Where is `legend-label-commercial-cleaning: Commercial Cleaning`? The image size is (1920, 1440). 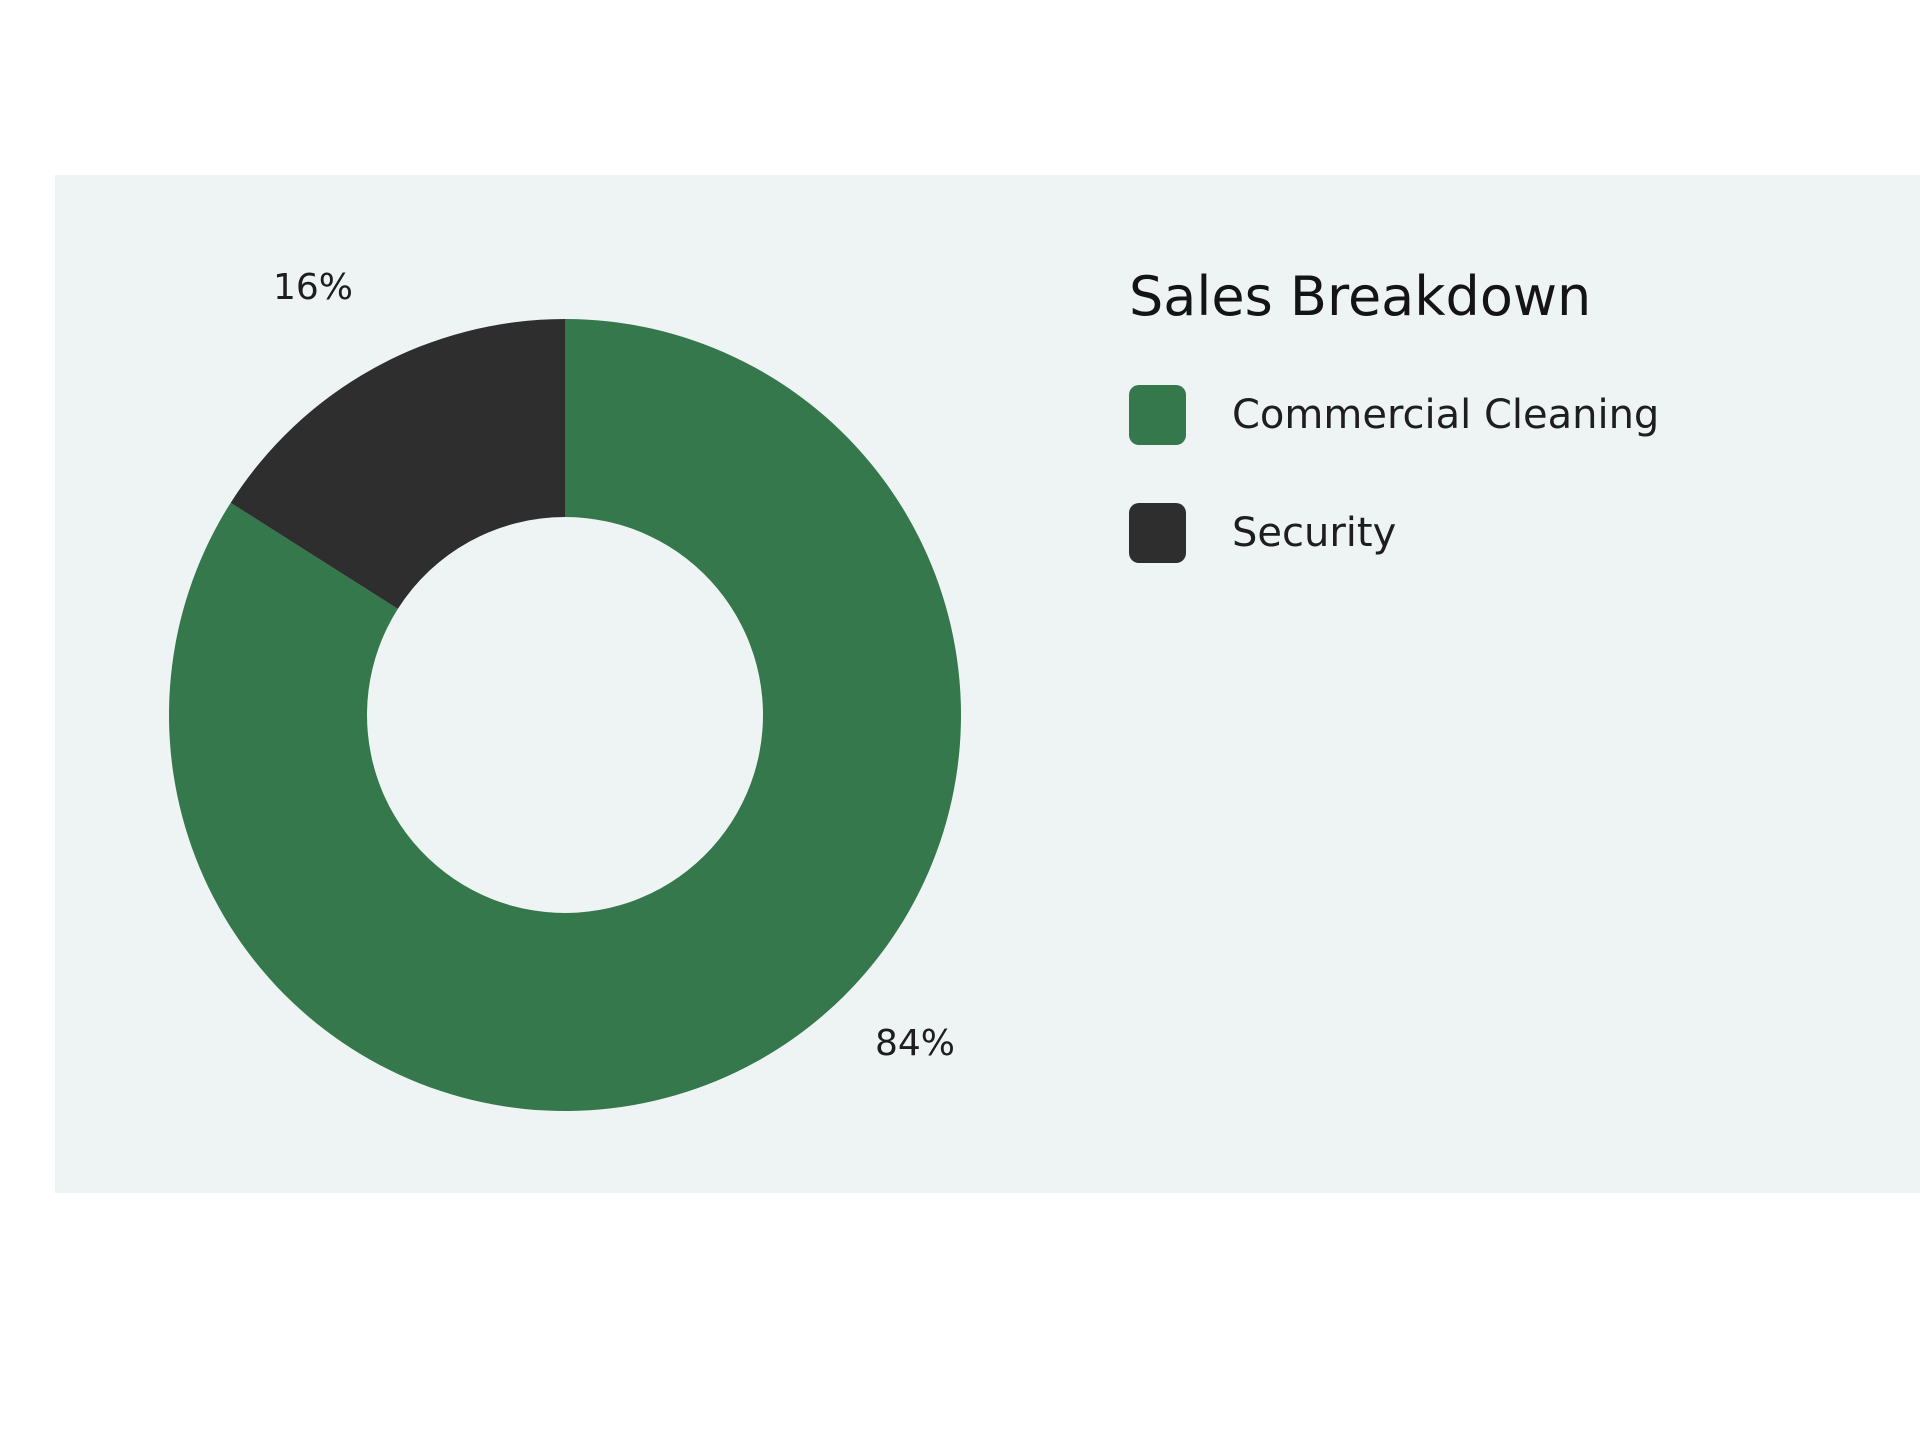
legend-label-commercial-cleaning: Commercial Cleaning is located at coordinates (1446, 415).